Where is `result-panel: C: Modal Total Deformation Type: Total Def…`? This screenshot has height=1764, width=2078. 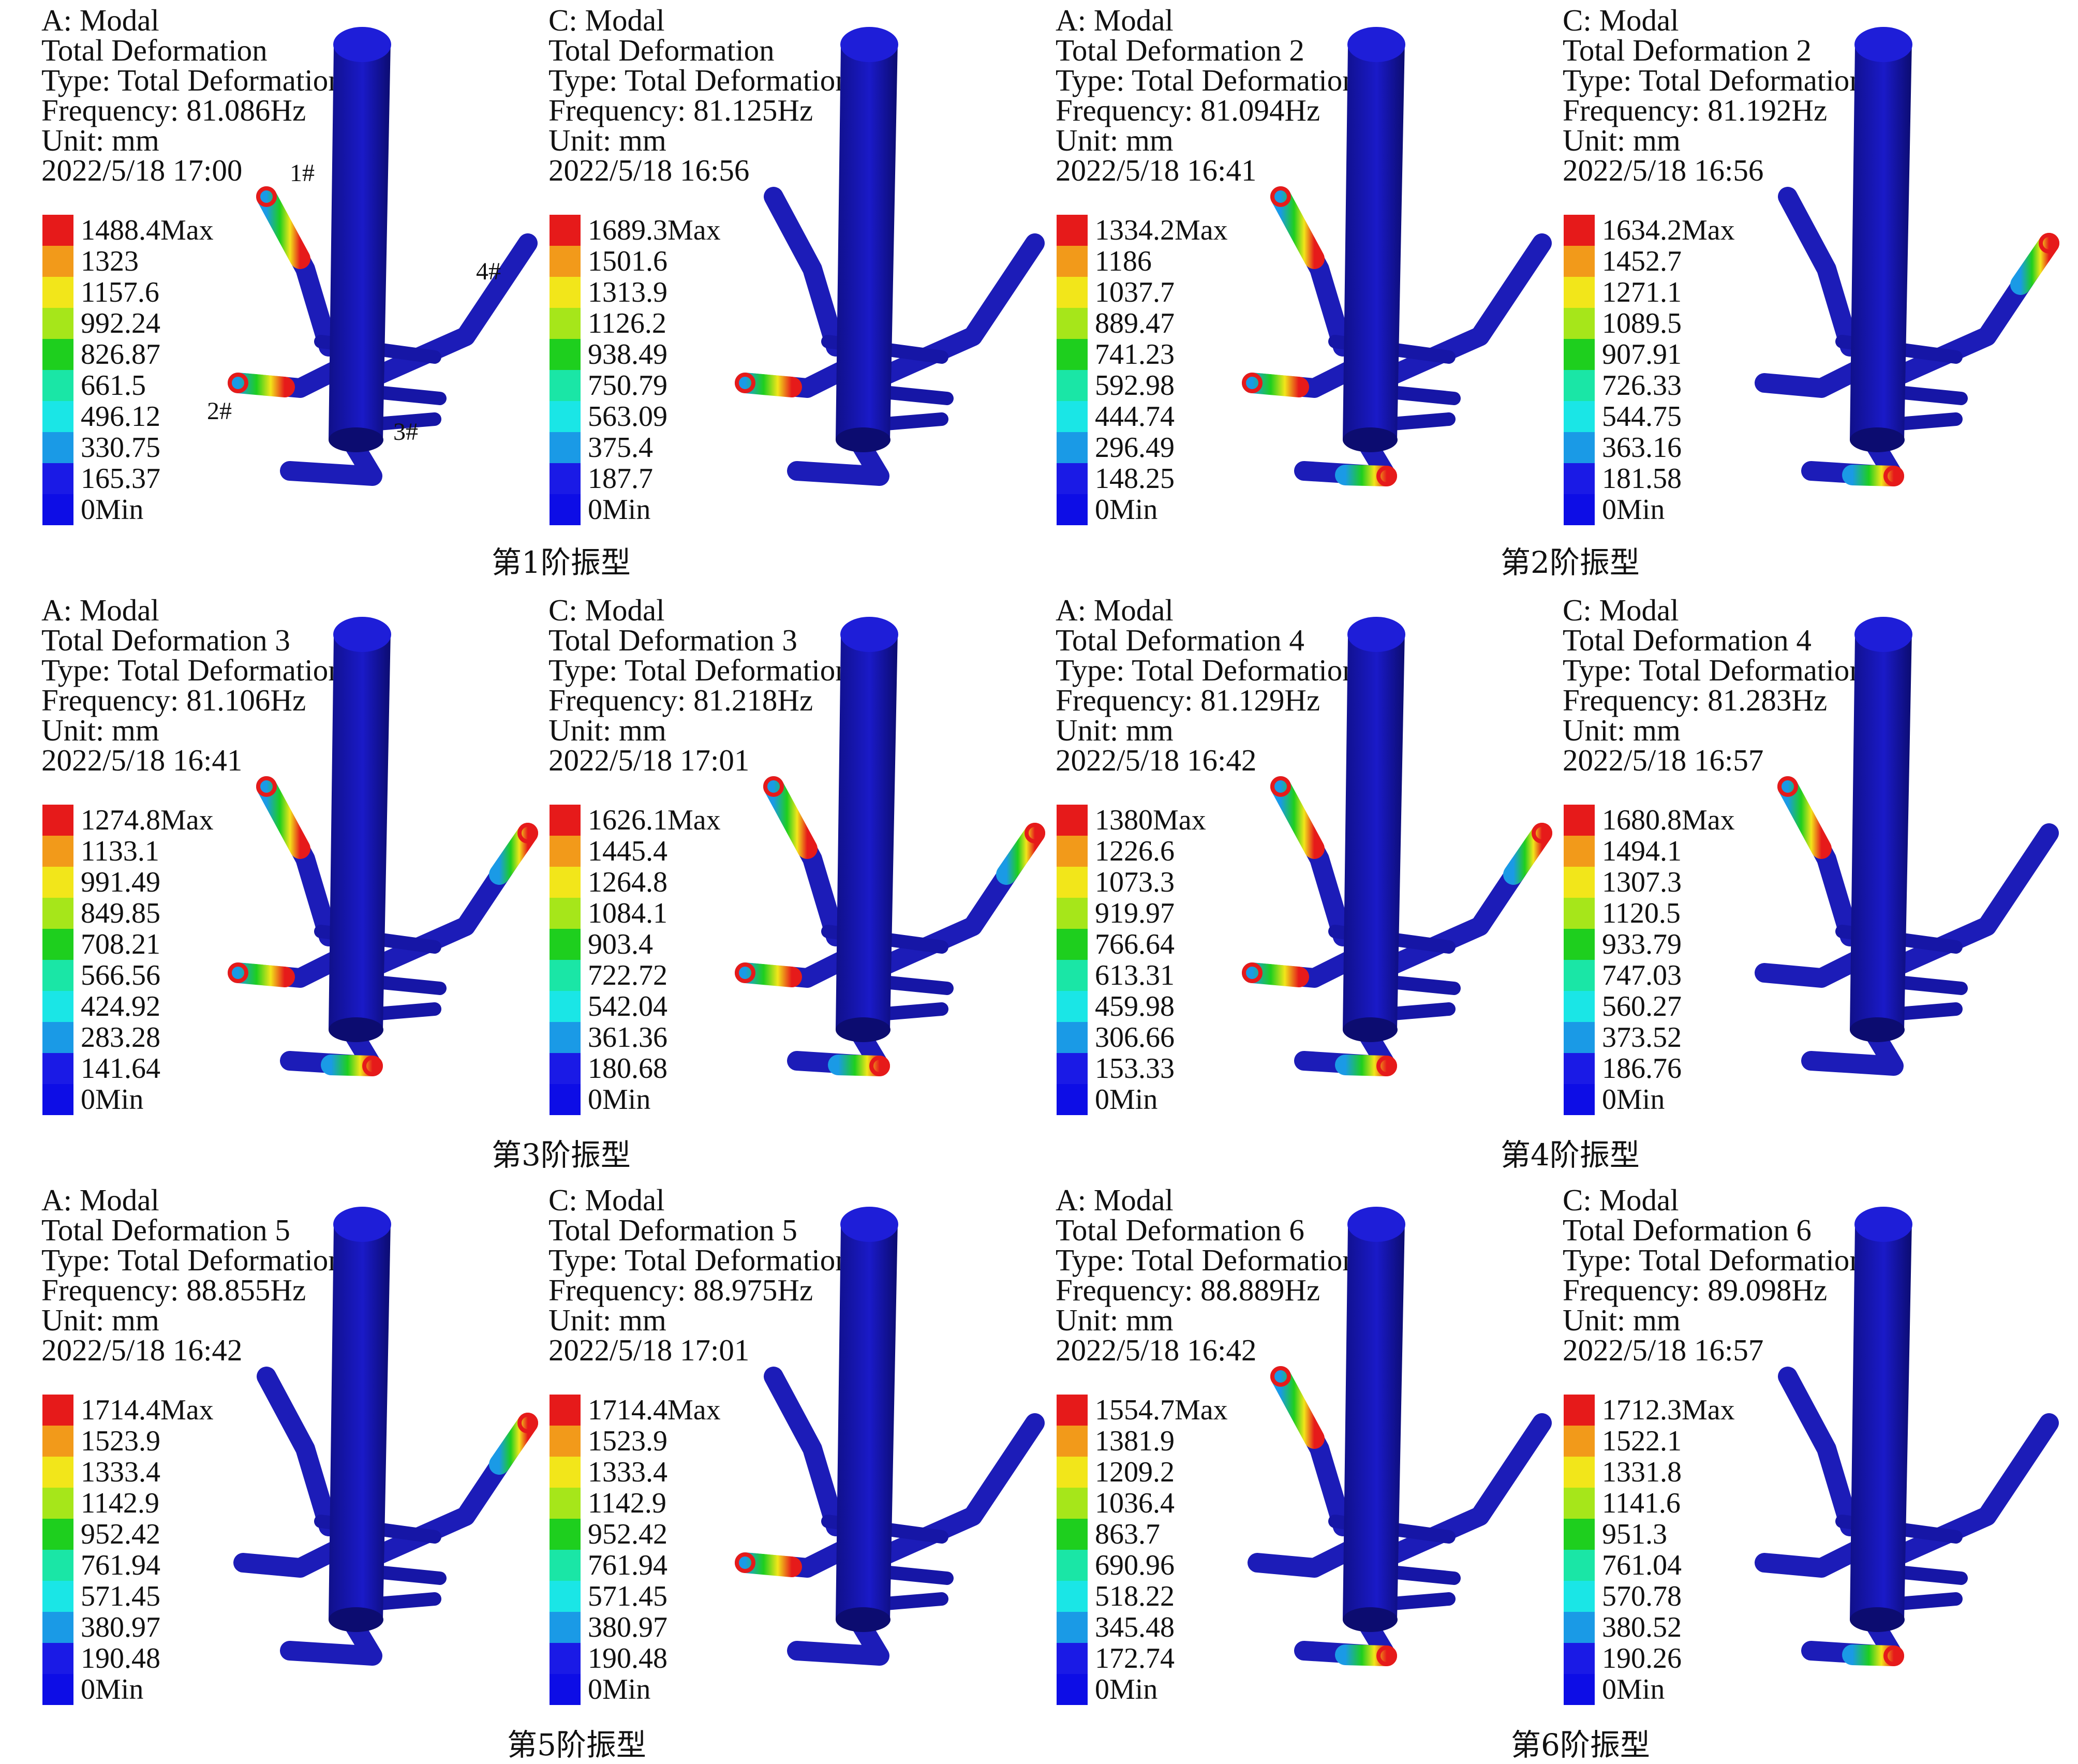
result-panel: C: Modal Total Deformation Type: Total Def… is located at coordinates (796, 282).